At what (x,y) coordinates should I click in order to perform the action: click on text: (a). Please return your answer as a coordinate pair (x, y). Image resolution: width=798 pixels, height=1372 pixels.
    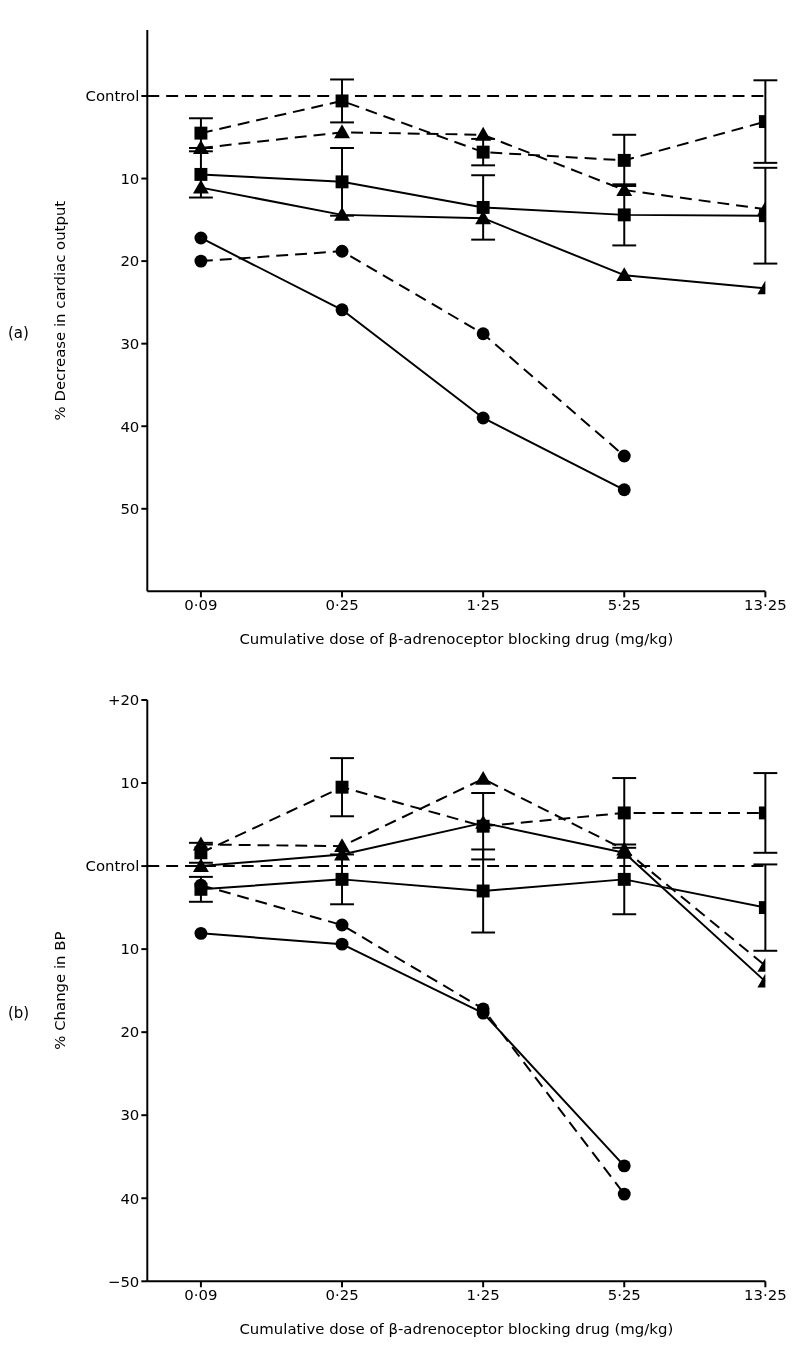
    Looking at the image, I should click on (19, 333).